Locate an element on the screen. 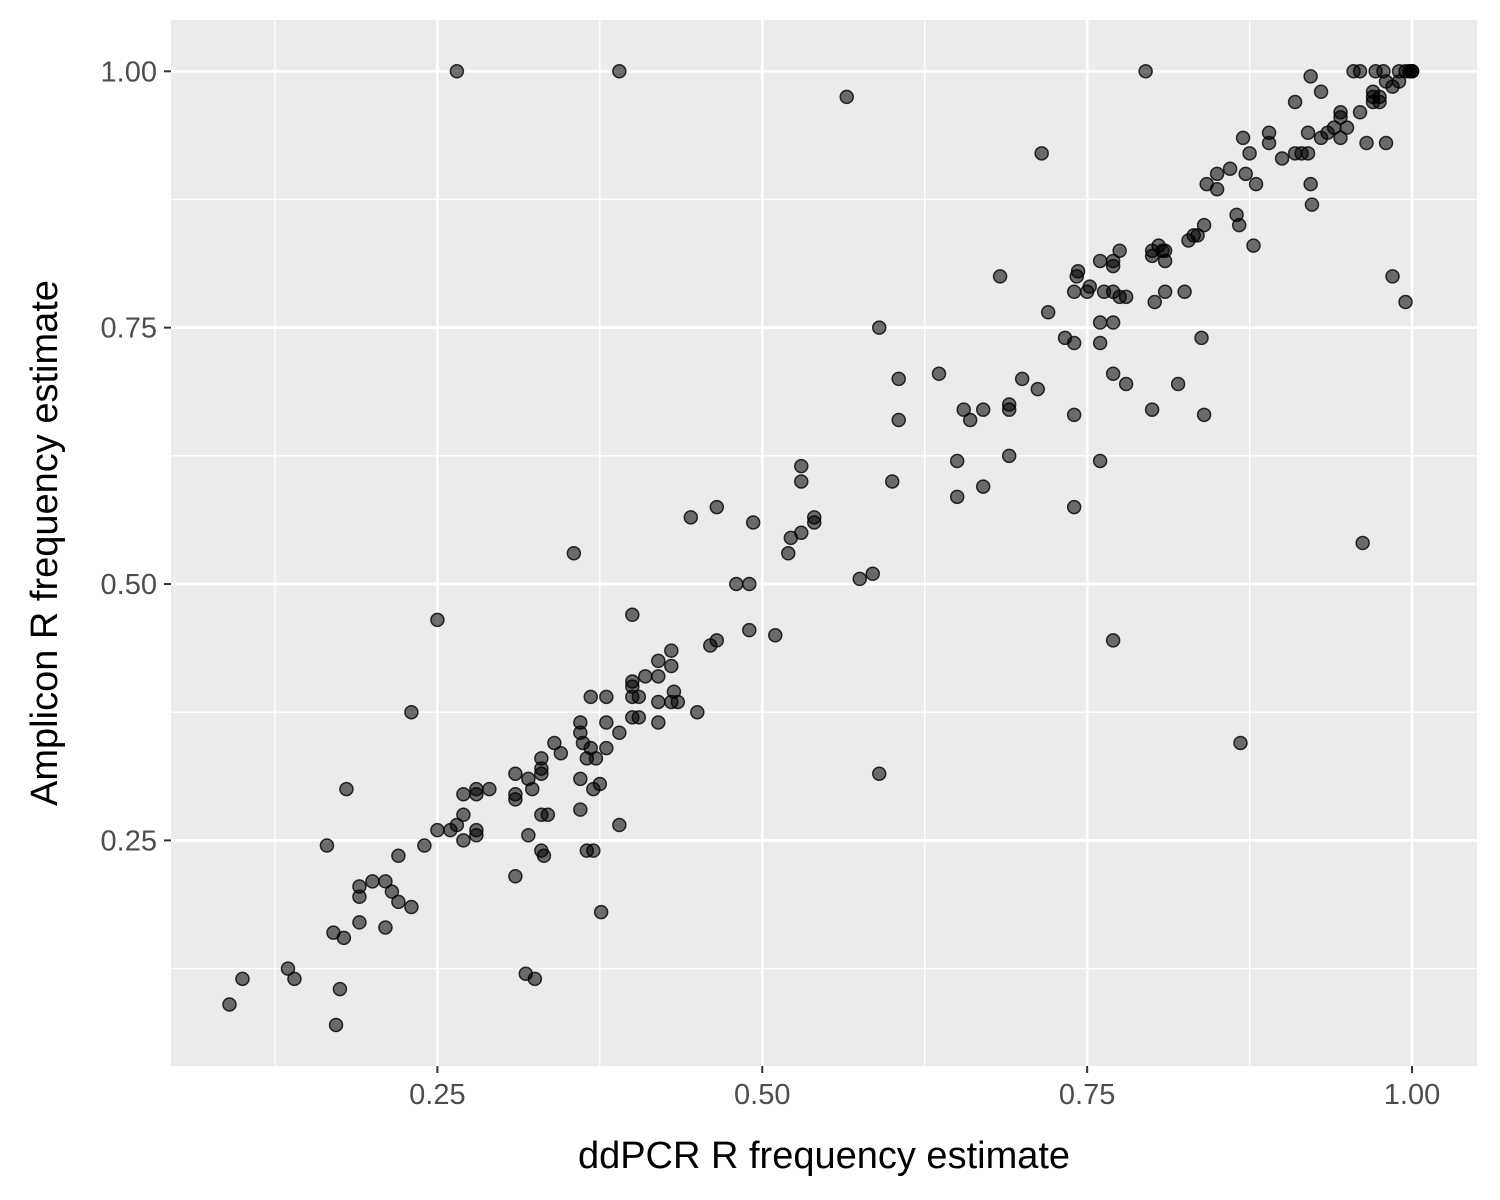 The image size is (1500, 1200). y-tick-label: 0.50 is located at coordinates (129, 585).